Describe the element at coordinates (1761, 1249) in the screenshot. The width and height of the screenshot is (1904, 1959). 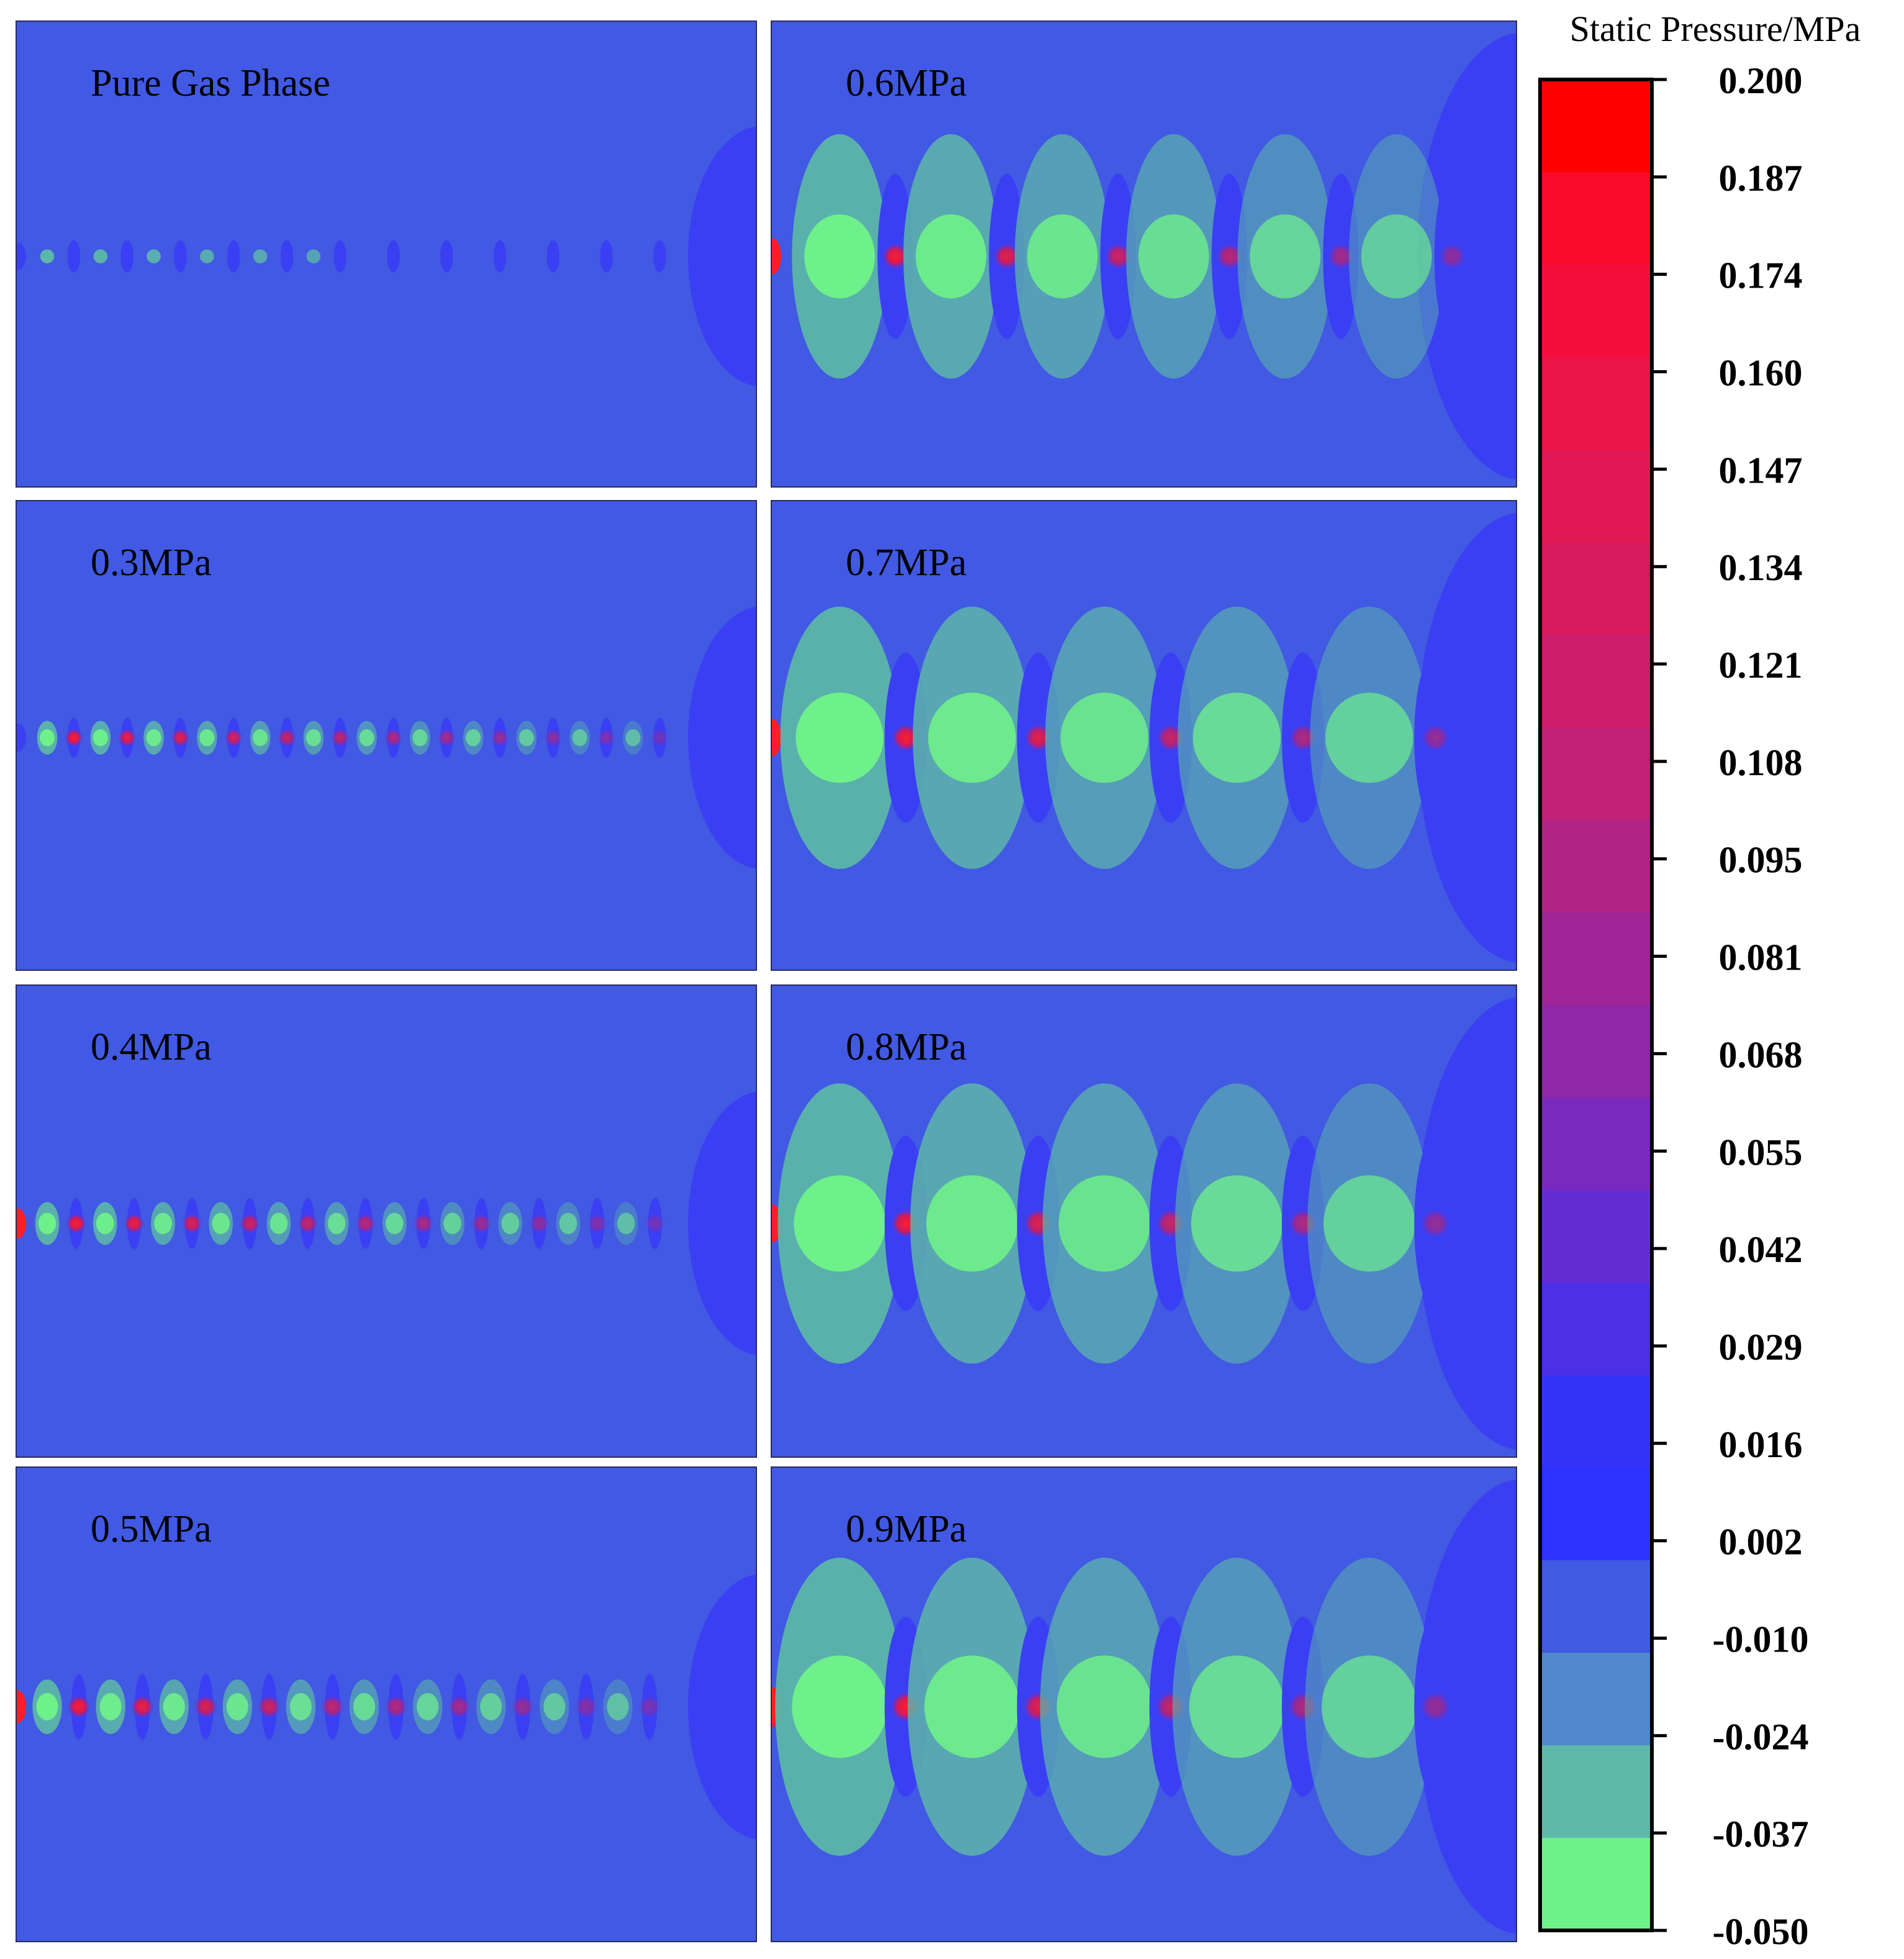
I see `colorbar-tick-label: 0.042` at that location.